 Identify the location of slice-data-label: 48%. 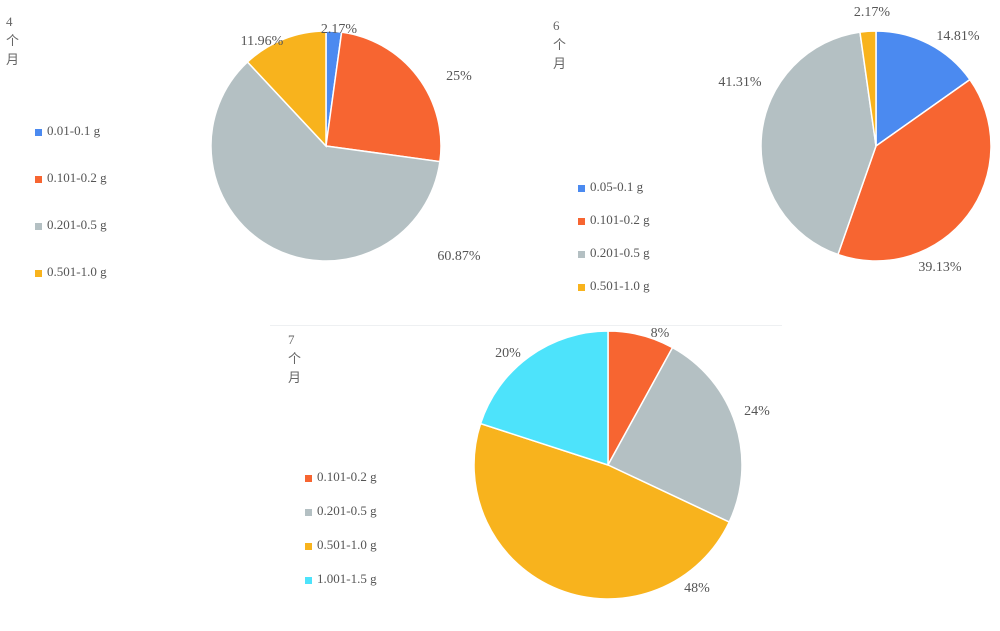
(697, 588).